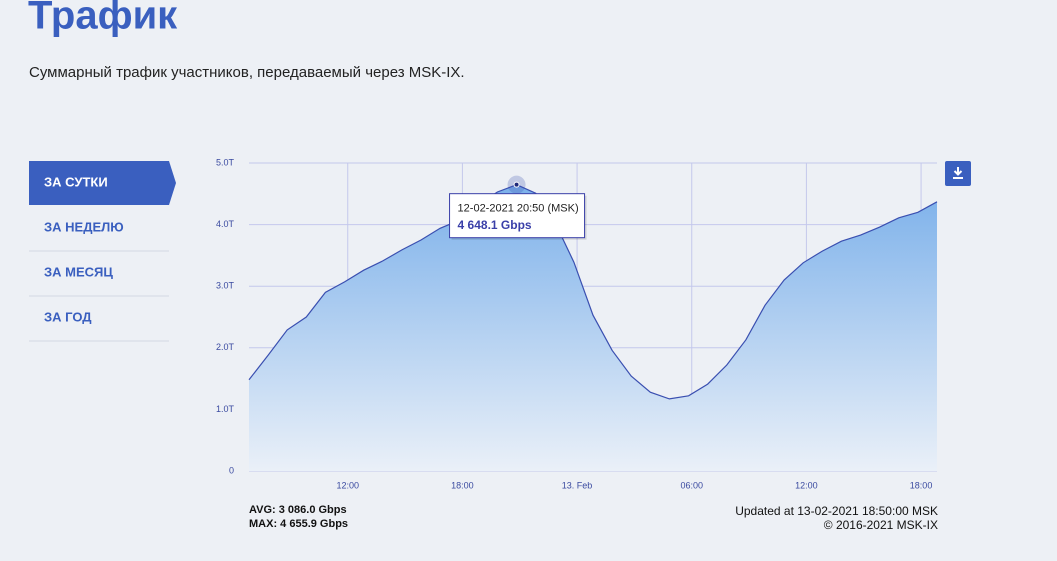 The image size is (1057, 561). What do you see at coordinates (577, 485) in the screenshot?
I see `x-tick-label: 13. Feb` at bounding box center [577, 485].